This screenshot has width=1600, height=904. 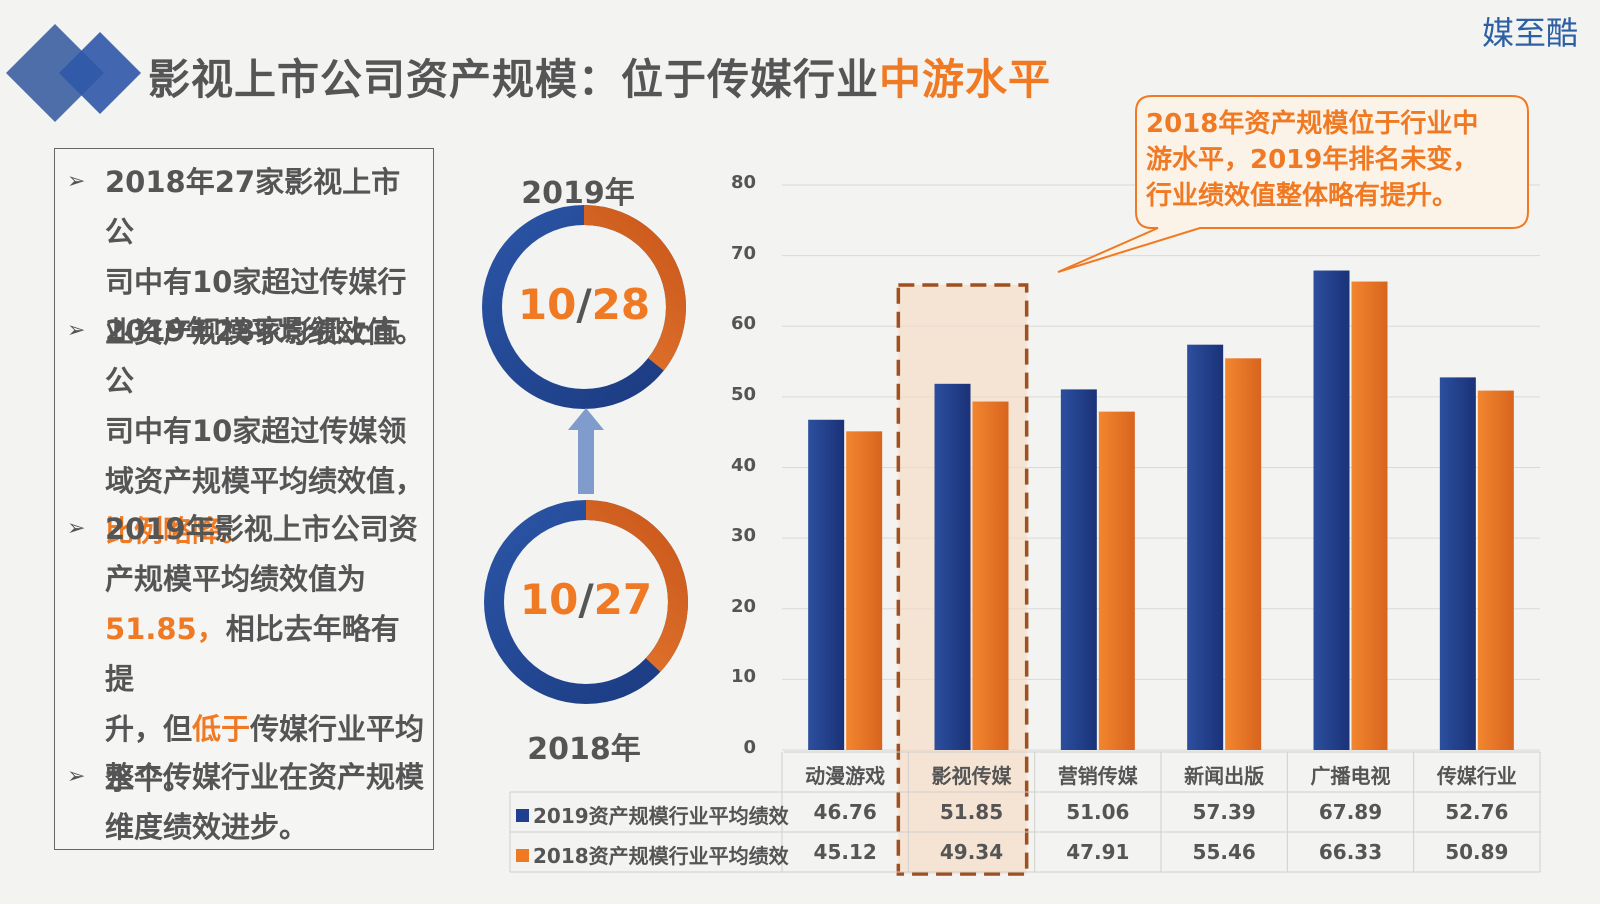 I want to click on category-label: 影视传媒, so click(x=971, y=776).